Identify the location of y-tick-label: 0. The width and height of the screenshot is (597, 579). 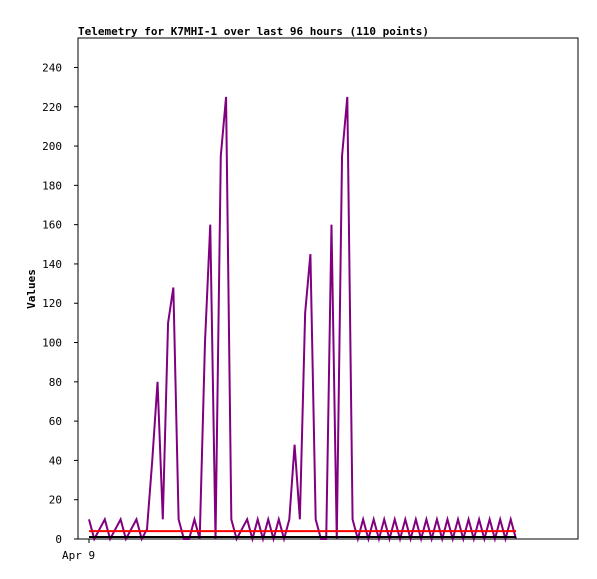
(58, 539).